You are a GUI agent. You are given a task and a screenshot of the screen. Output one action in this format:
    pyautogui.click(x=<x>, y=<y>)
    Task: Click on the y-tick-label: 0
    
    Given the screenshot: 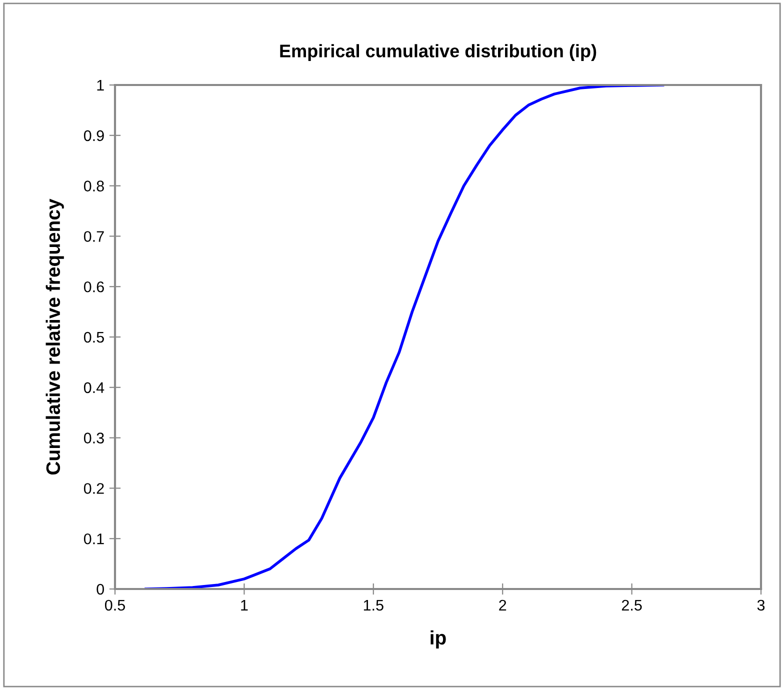 What is the action you would take?
    pyautogui.click(x=100, y=589)
    